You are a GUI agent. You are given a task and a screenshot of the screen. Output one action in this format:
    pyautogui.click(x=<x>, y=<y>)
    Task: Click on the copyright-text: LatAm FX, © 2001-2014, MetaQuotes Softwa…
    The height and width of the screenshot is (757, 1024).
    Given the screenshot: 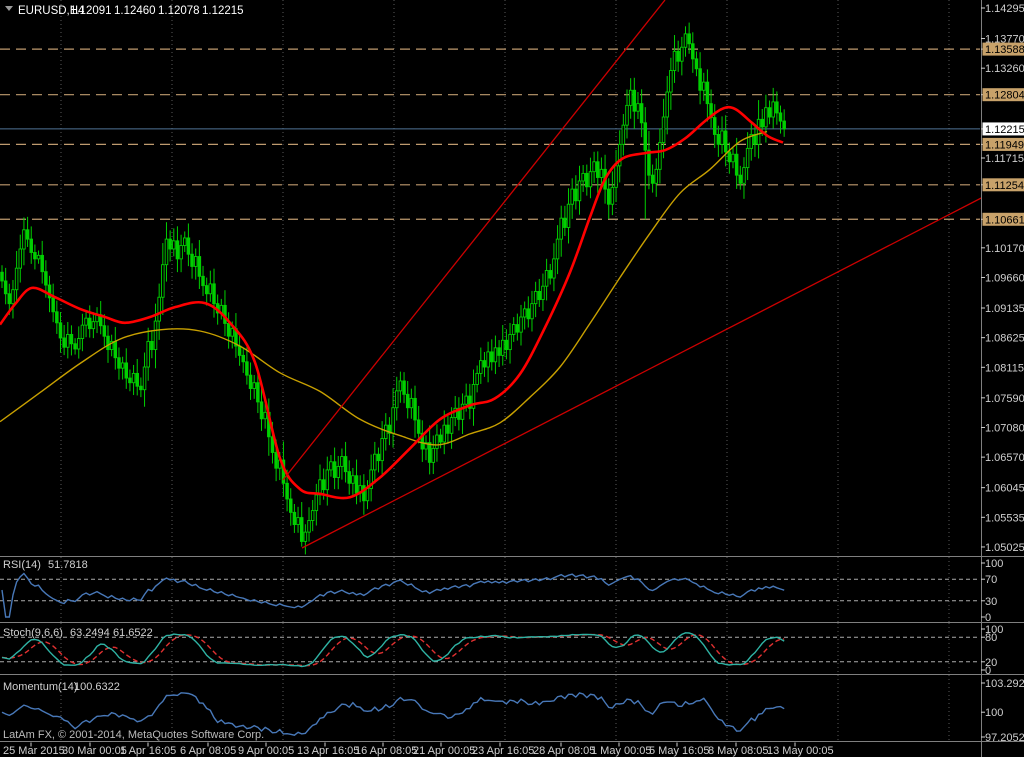 What is the action you would take?
    pyautogui.click(x=133, y=735)
    